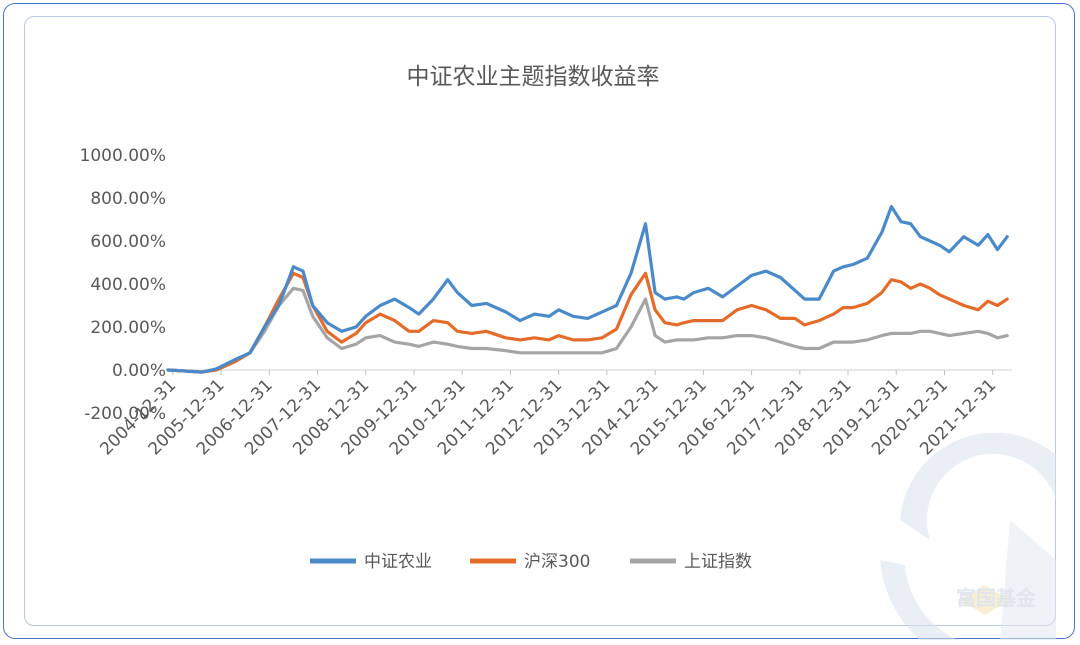 The image size is (1080, 645). Describe the element at coordinates (128, 199) in the screenshot. I see `y-tick-label: 800.00%` at that location.